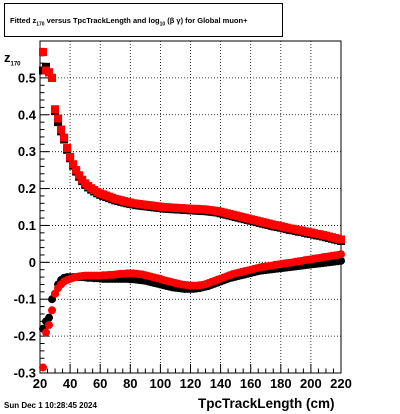  Describe the element at coordinates (25, 299) in the screenshot. I see `y-tick-label: -0.1` at that location.